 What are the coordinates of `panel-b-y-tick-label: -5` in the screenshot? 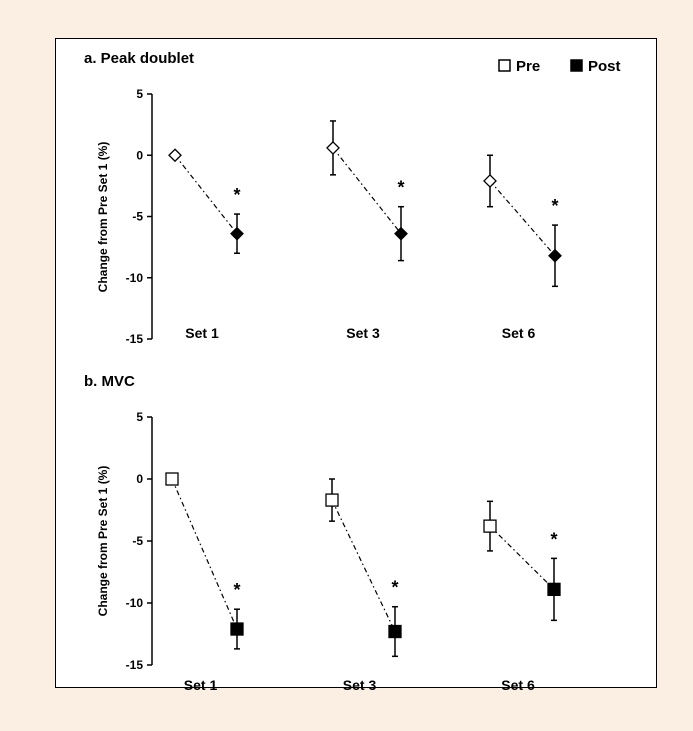 It's located at (137, 541).